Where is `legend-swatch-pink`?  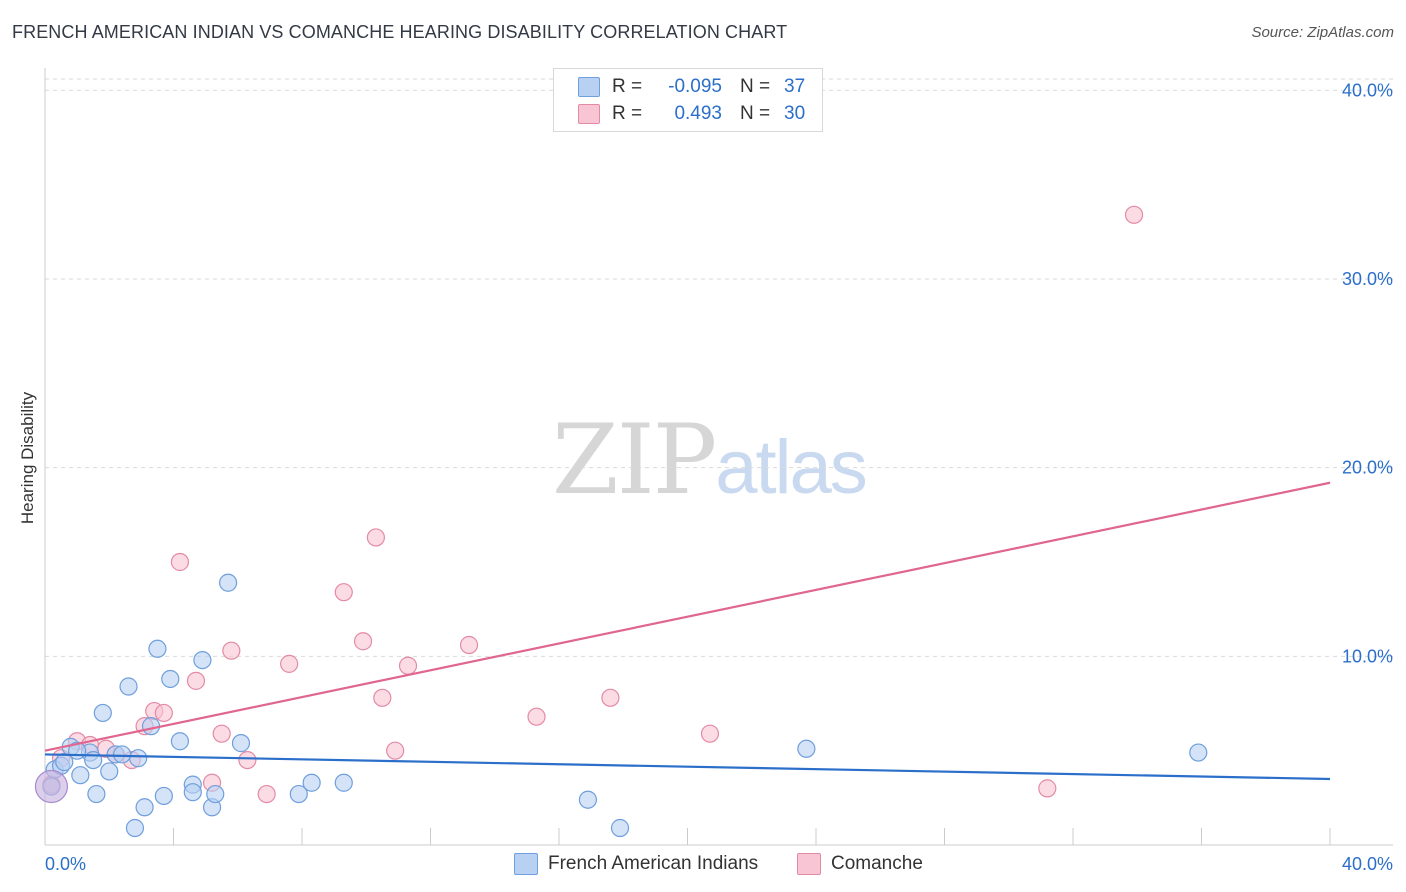 legend-swatch-pink is located at coordinates (809, 864).